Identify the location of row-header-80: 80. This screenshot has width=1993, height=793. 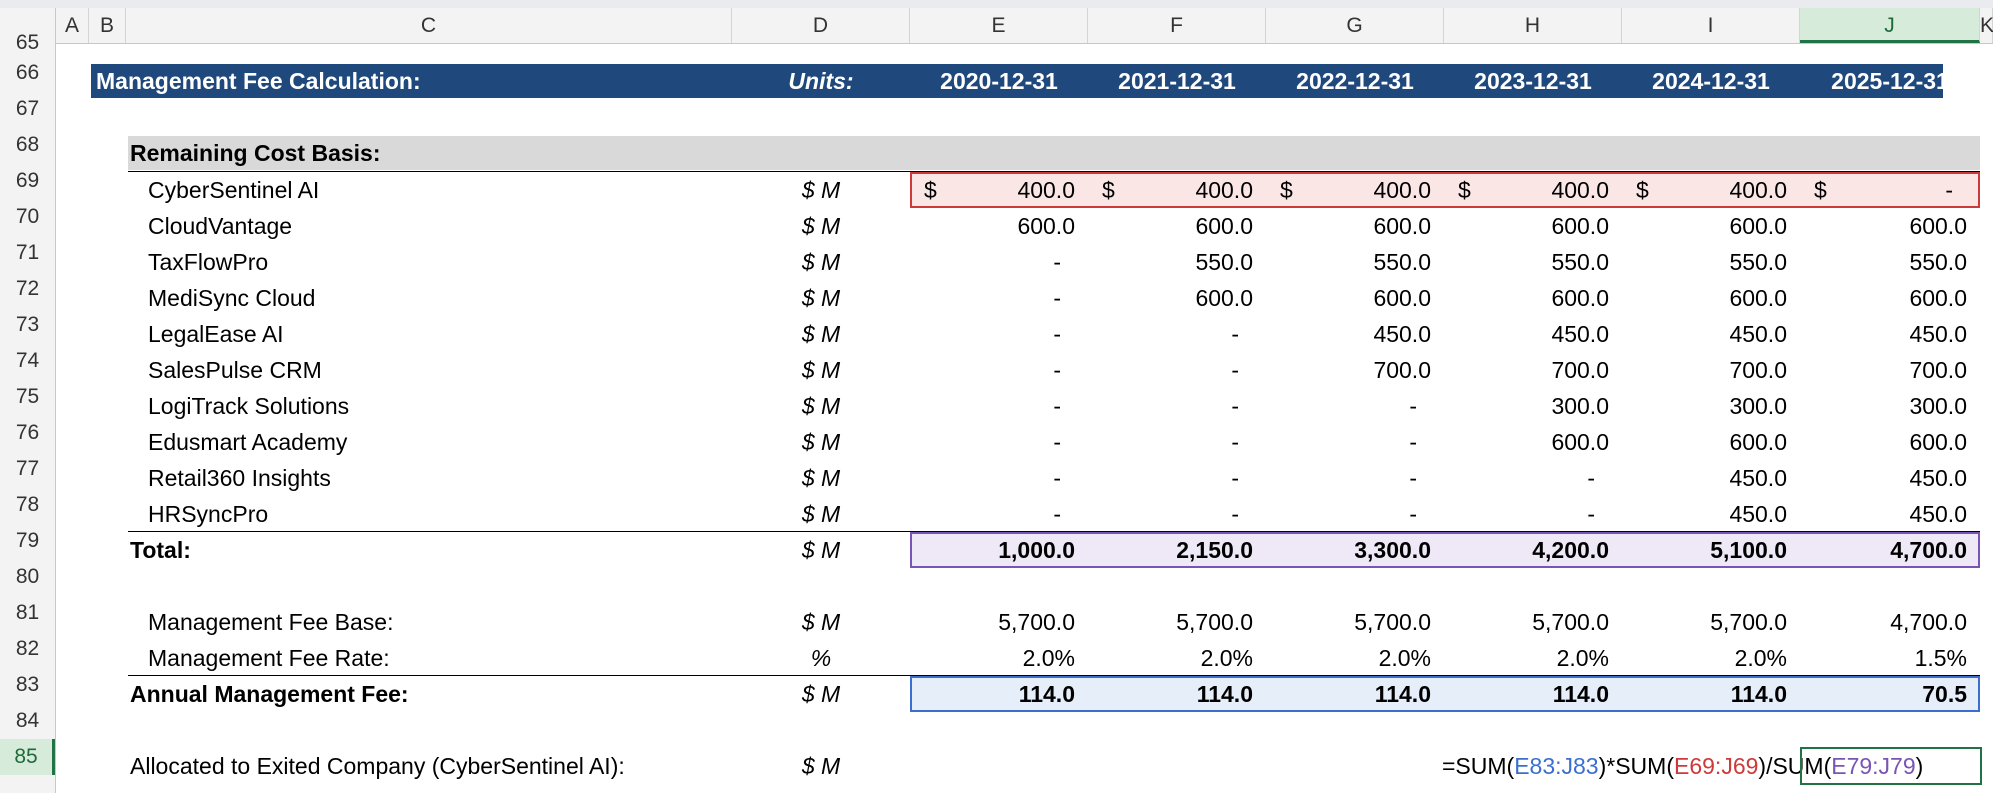
(27, 576).